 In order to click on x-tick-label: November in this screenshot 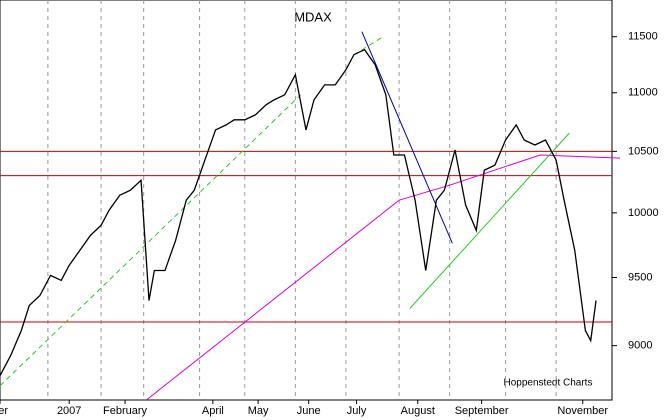, I will do `click(582, 411)`.